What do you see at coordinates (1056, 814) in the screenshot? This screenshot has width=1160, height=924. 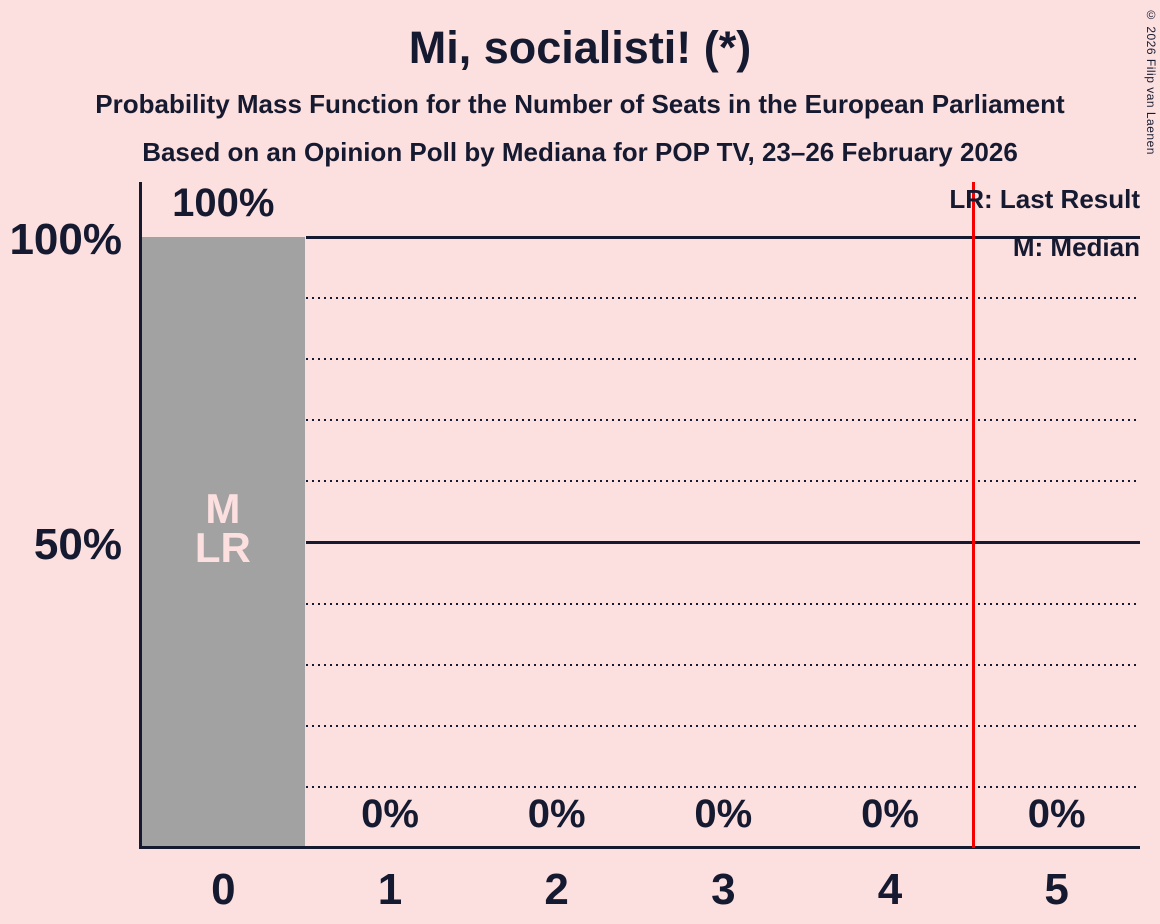 I see `bar-value-label-5: 0%` at bounding box center [1056, 814].